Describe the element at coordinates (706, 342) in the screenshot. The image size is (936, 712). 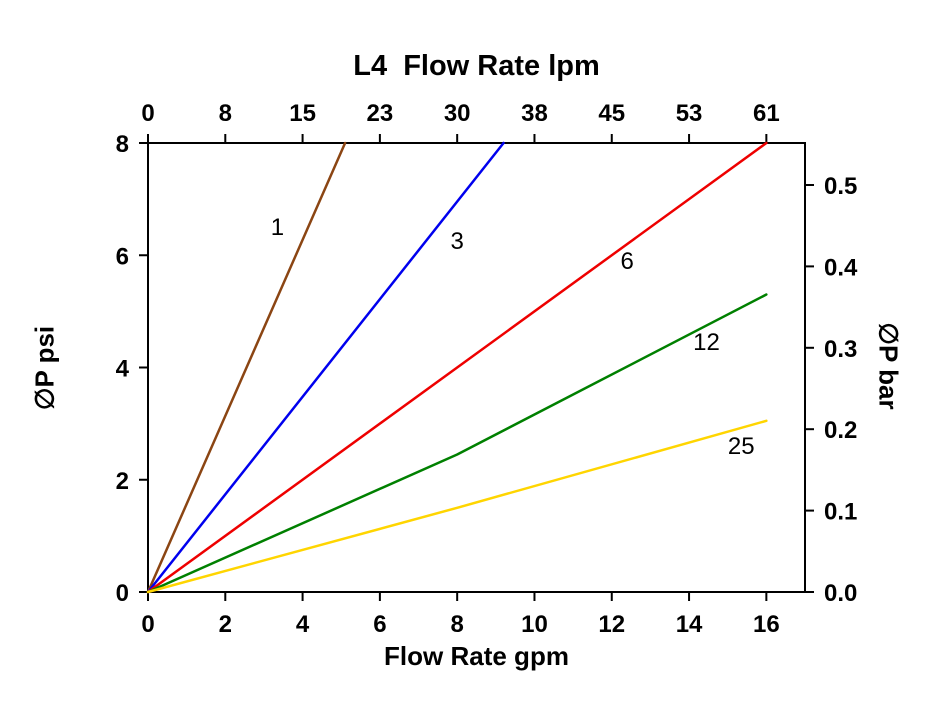
I see `series-label-12: 12` at that location.